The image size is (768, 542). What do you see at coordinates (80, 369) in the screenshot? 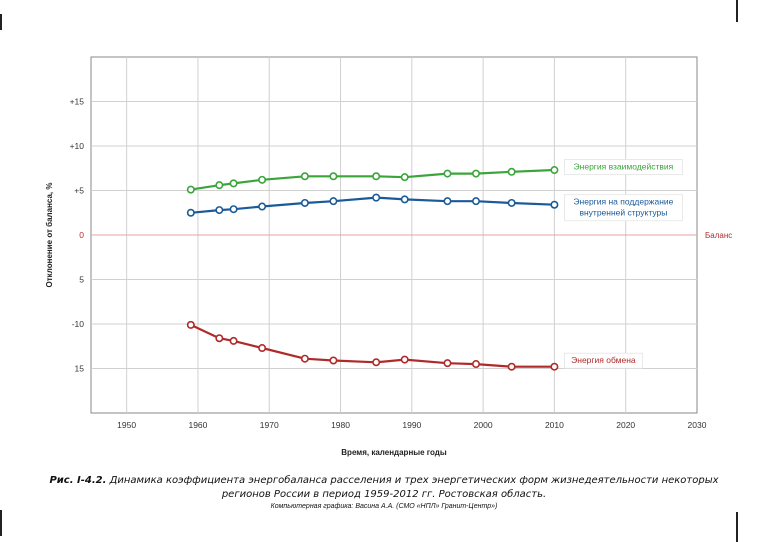
I see `y-tick-label: 15` at bounding box center [80, 369].